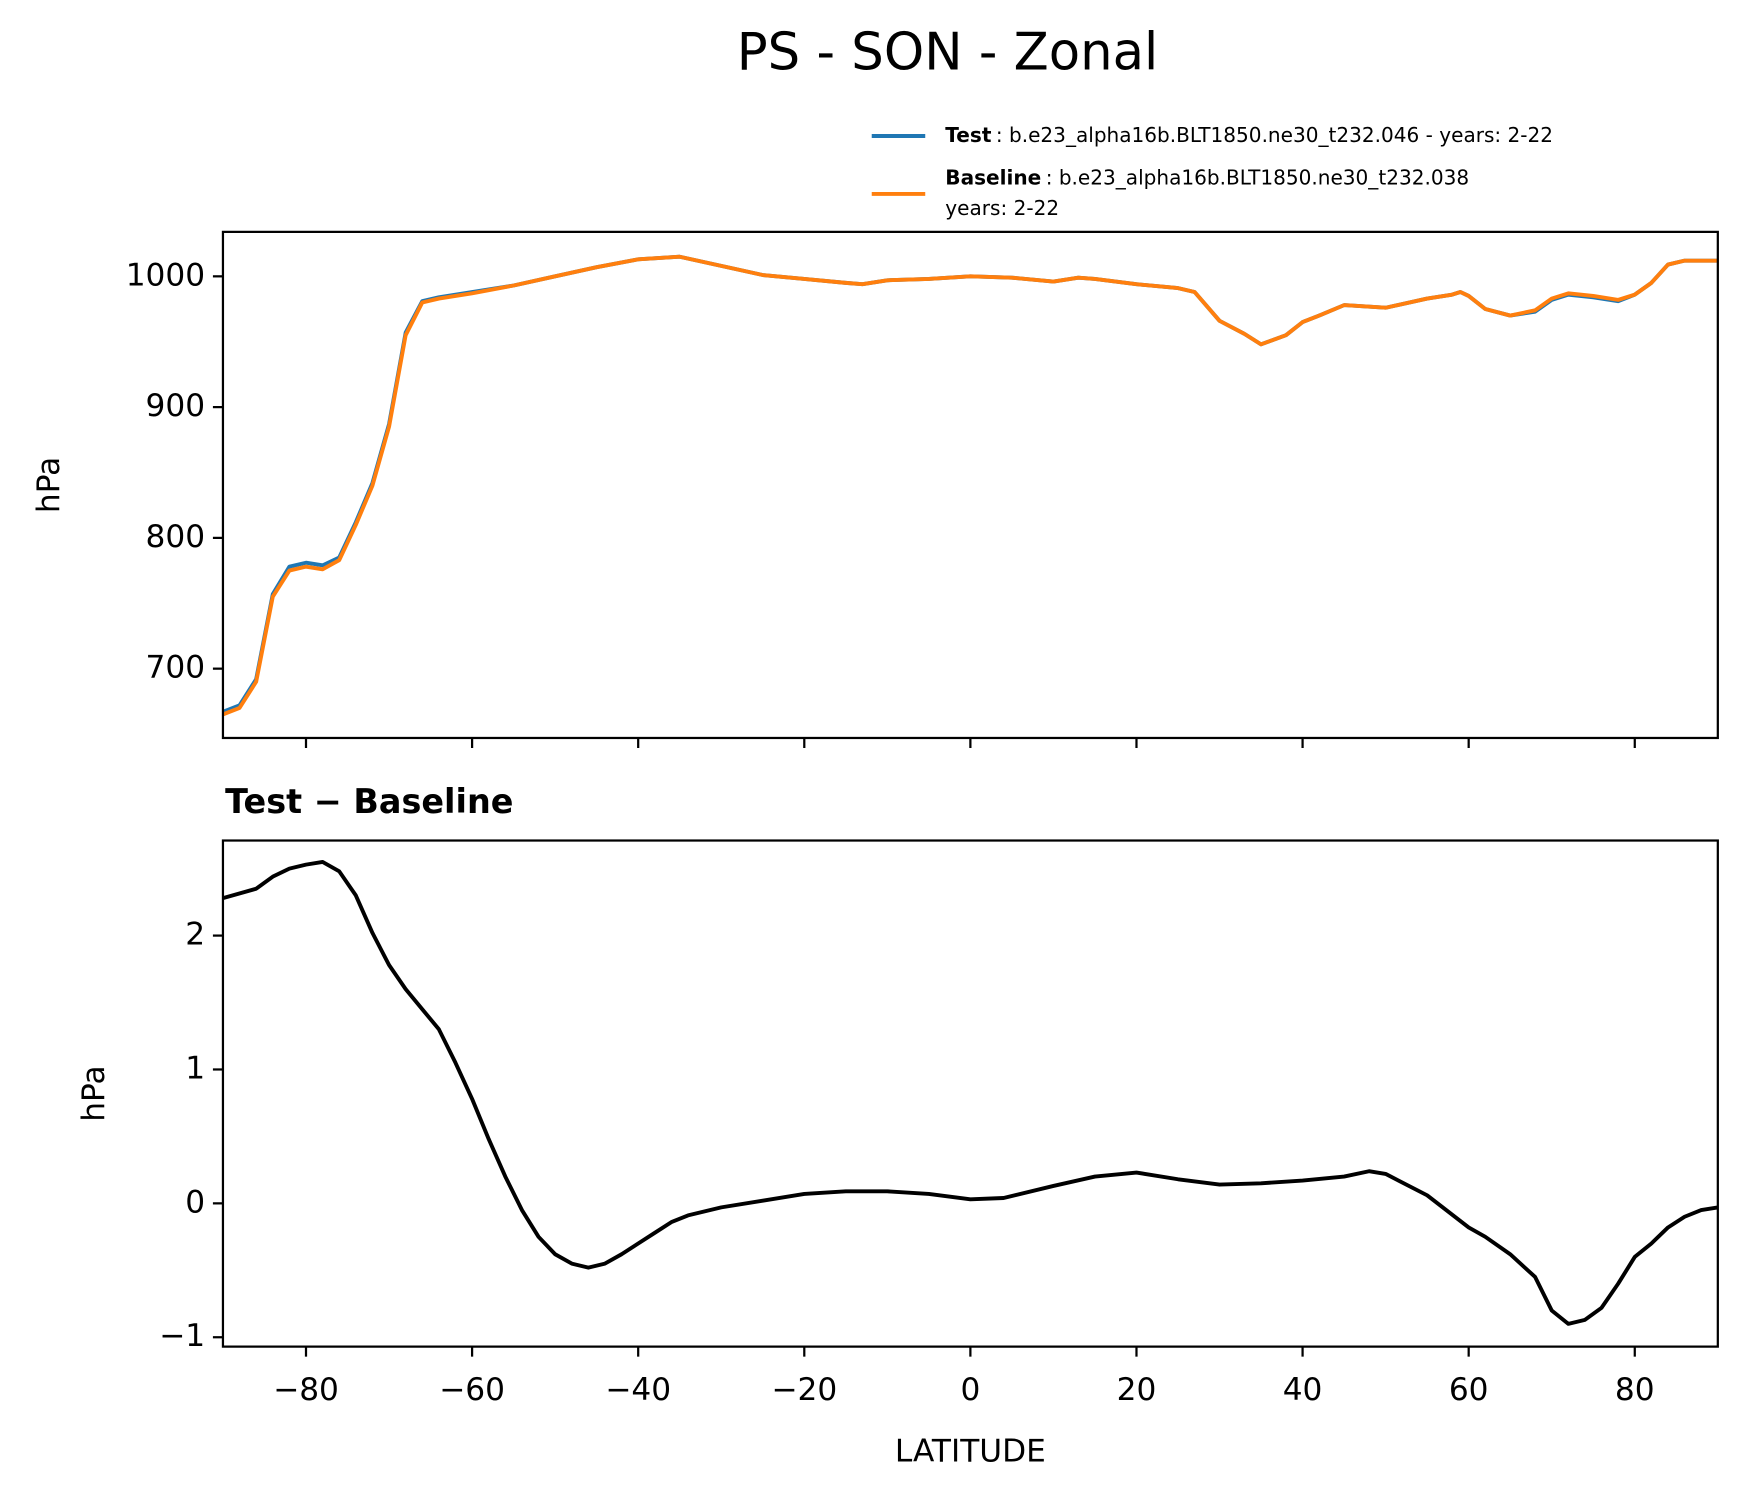 Image resolution: width=1739 pixels, height=1496 pixels. I want to click on legend-description: : b.e23_alpha16b.BLT1850.ne30_t232.038, so click(1257, 177).